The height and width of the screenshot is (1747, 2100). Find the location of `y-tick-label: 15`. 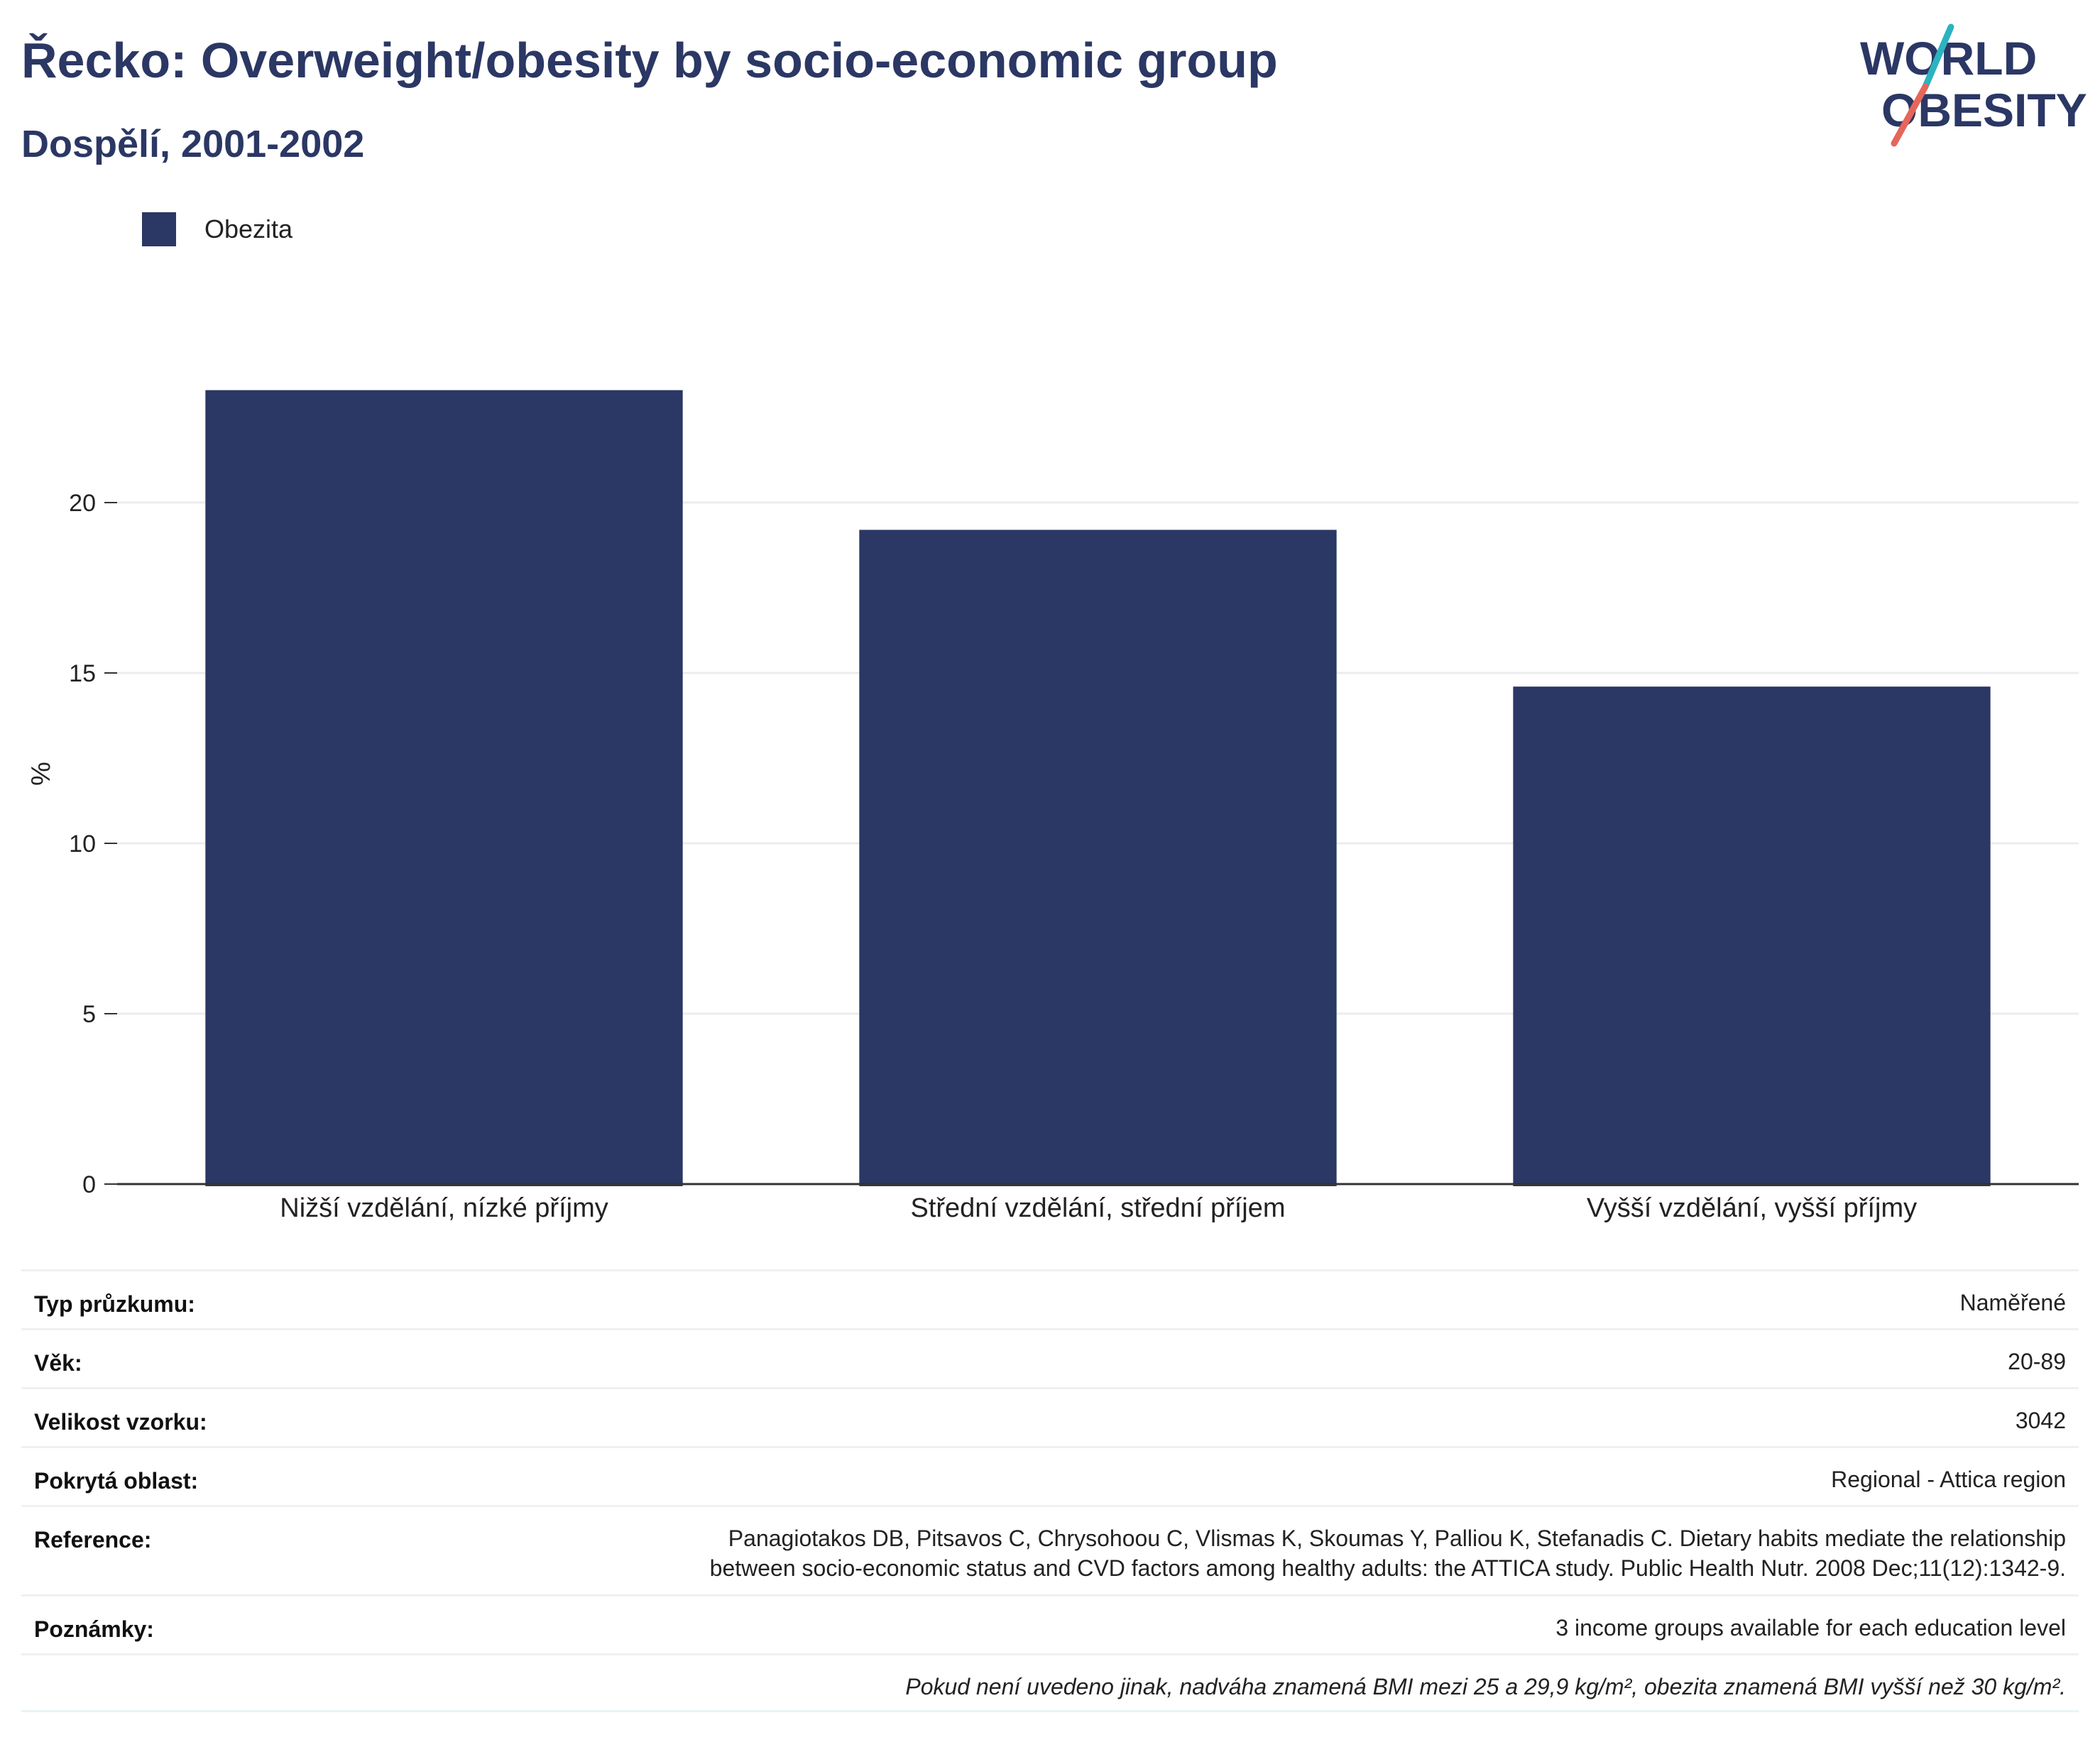

y-tick-label: 15 is located at coordinates (82, 673).